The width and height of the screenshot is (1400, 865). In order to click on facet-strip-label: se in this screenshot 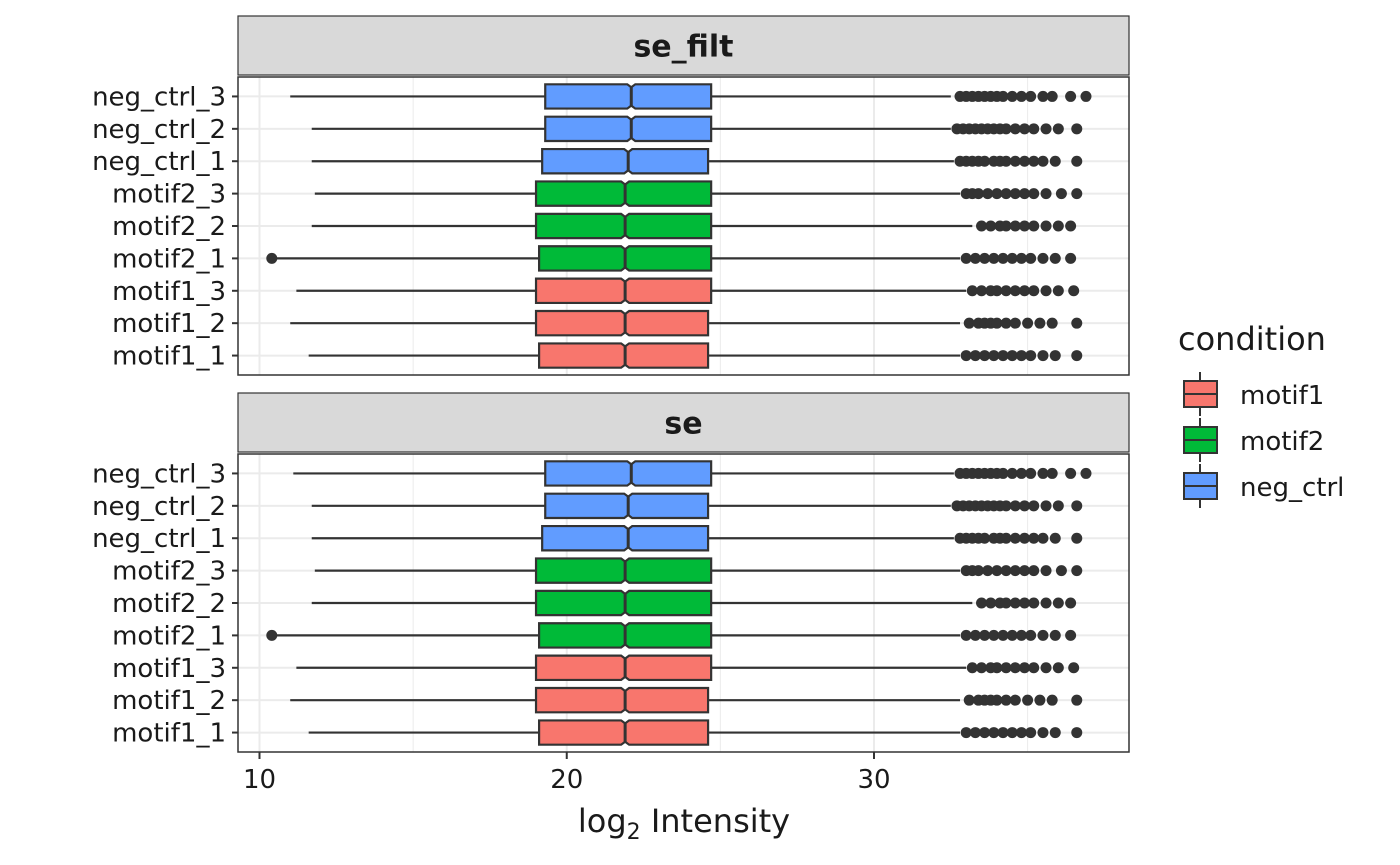, I will do `click(683, 424)`.